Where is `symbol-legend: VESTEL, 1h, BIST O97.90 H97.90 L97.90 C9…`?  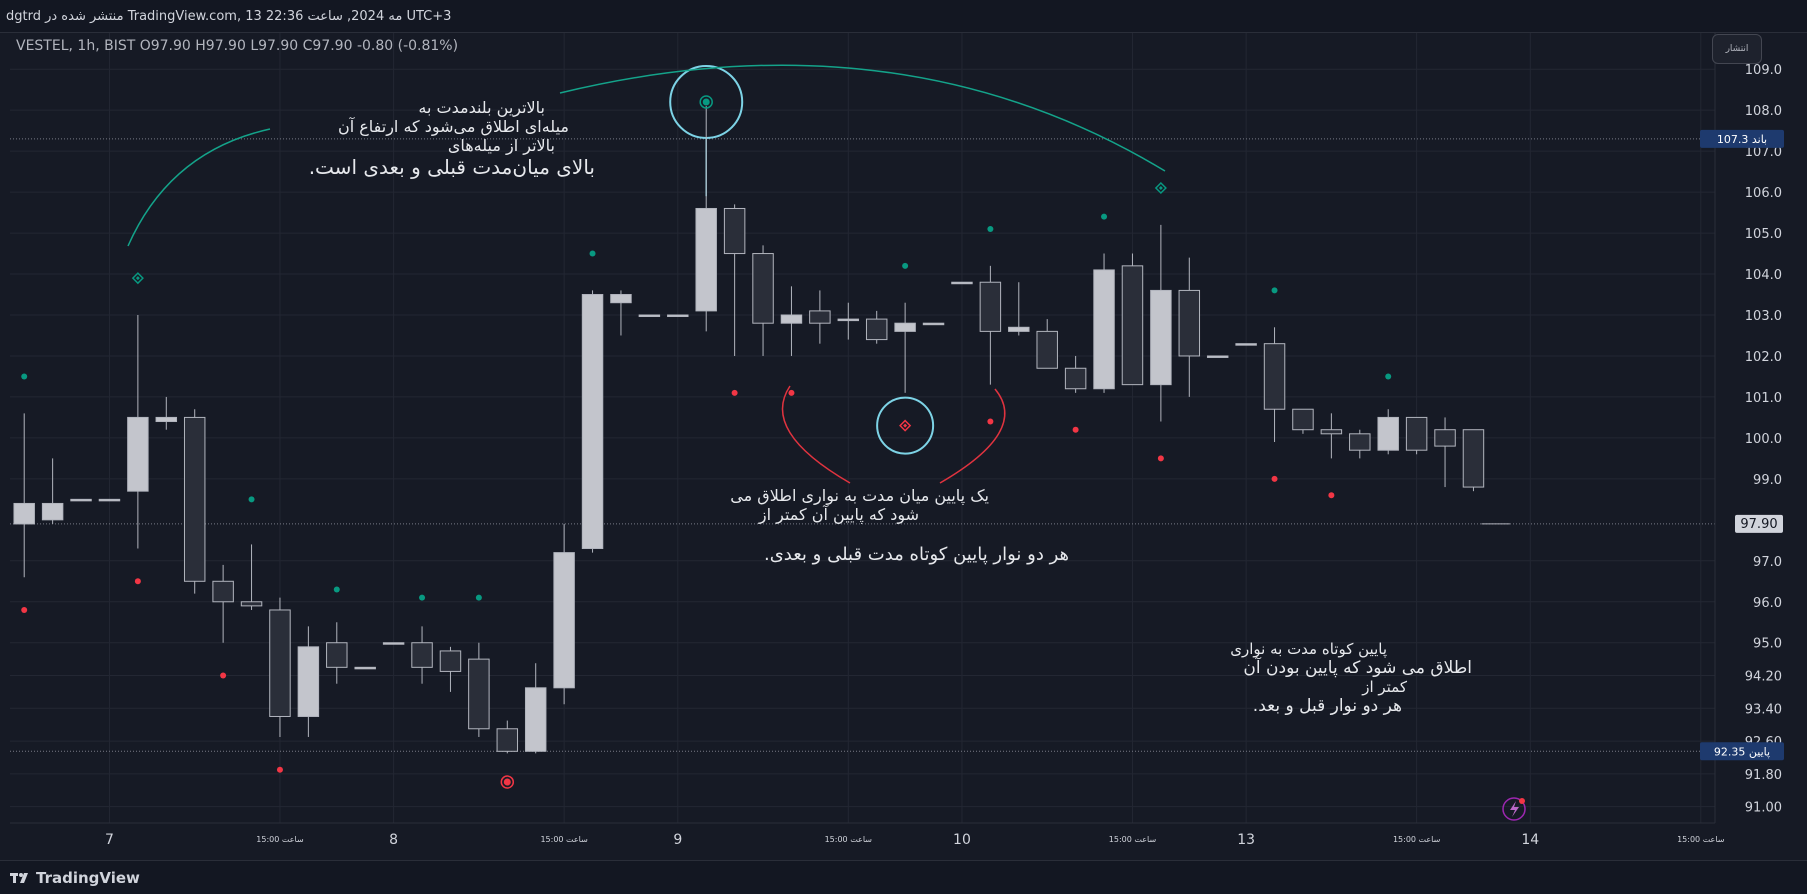
symbol-legend: VESTEL, 1h, BIST O97.90 H97.90 L97.90 C9… is located at coordinates (237, 46).